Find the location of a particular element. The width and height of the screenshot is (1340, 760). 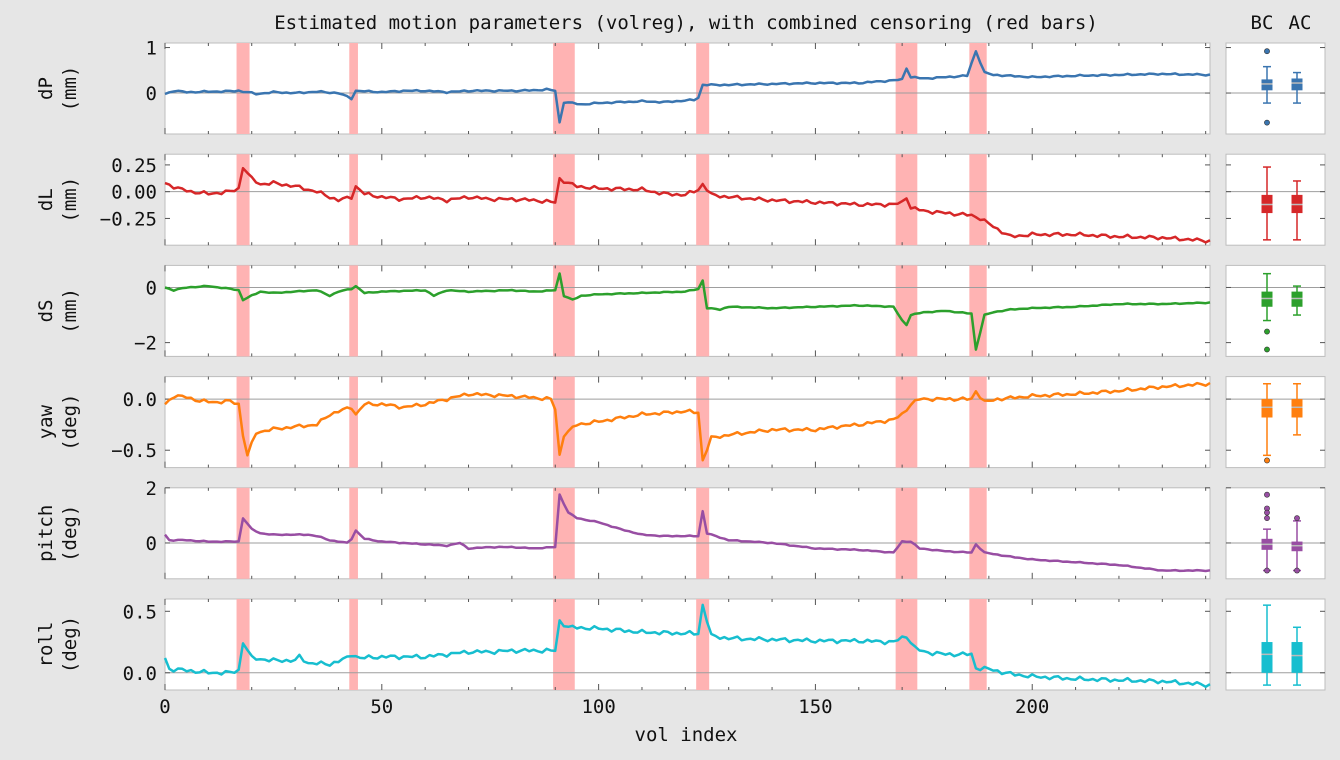

y-tick-label: 2 is located at coordinates (151, 489).